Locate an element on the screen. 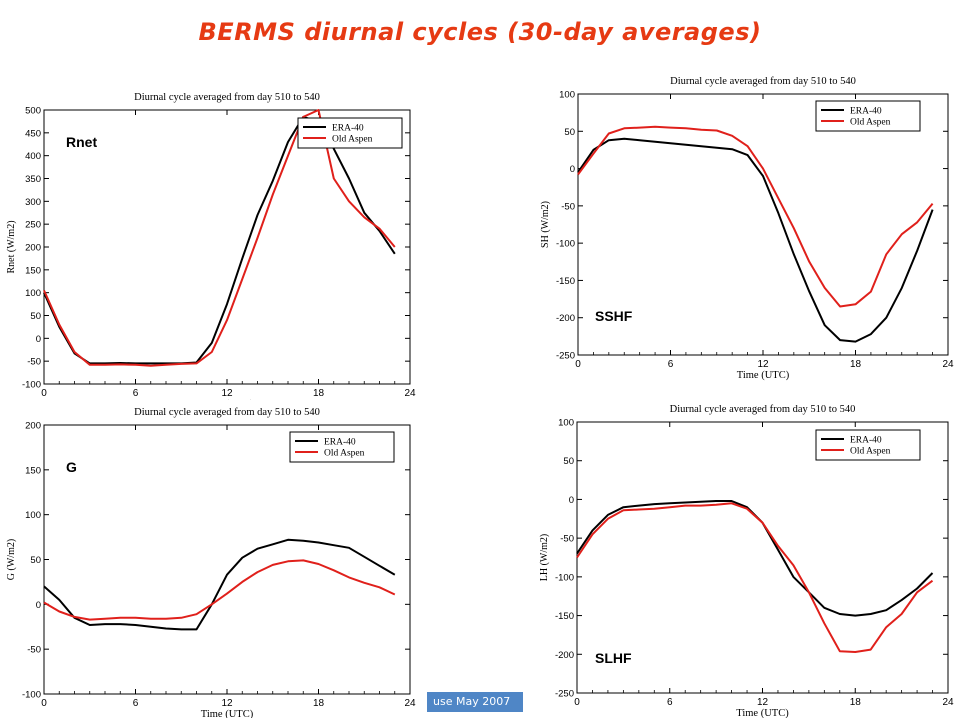 The image size is (960, 720). footer-note: use May 2007 is located at coordinates (475, 702).